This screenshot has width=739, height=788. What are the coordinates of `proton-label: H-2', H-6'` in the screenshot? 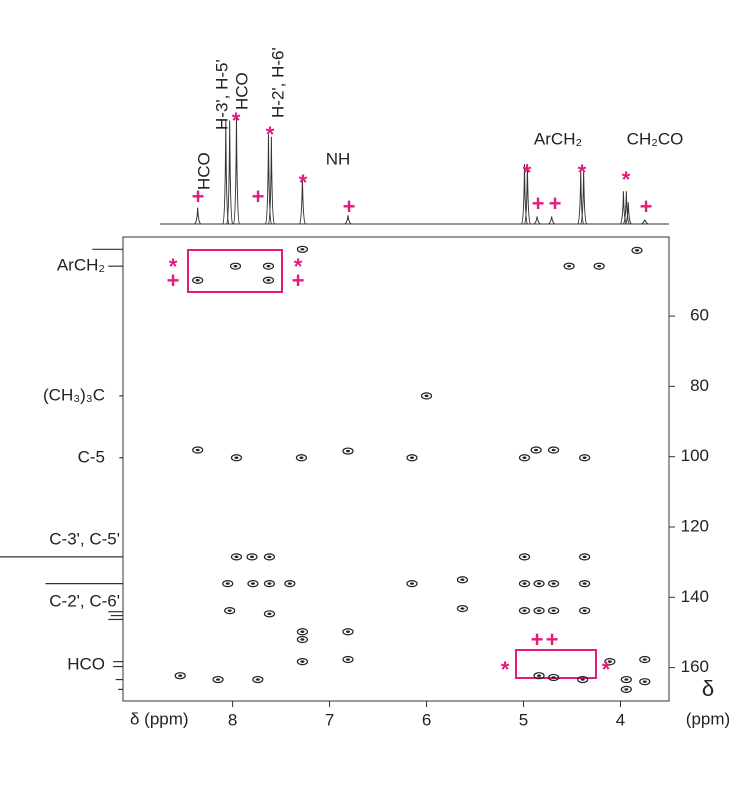 It's located at (277, 82).